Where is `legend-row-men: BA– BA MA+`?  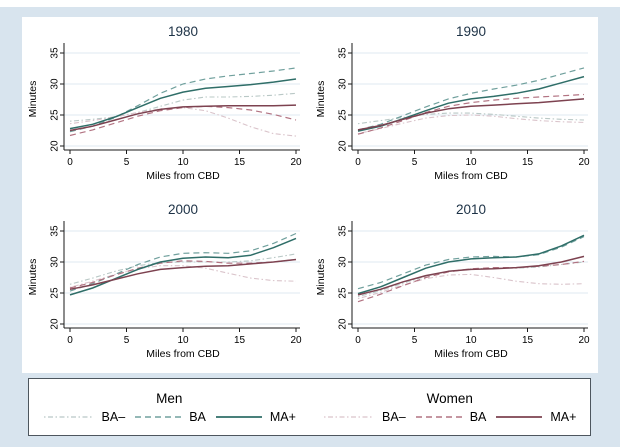 legend-row-men: BA– BA MA+ is located at coordinates (169, 417).